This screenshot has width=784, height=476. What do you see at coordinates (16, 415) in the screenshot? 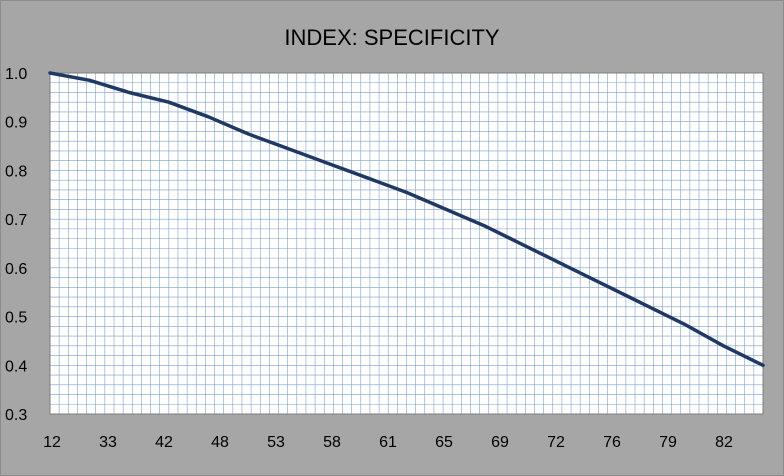
I see `y-tick-label: 0.3` at bounding box center [16, 415].